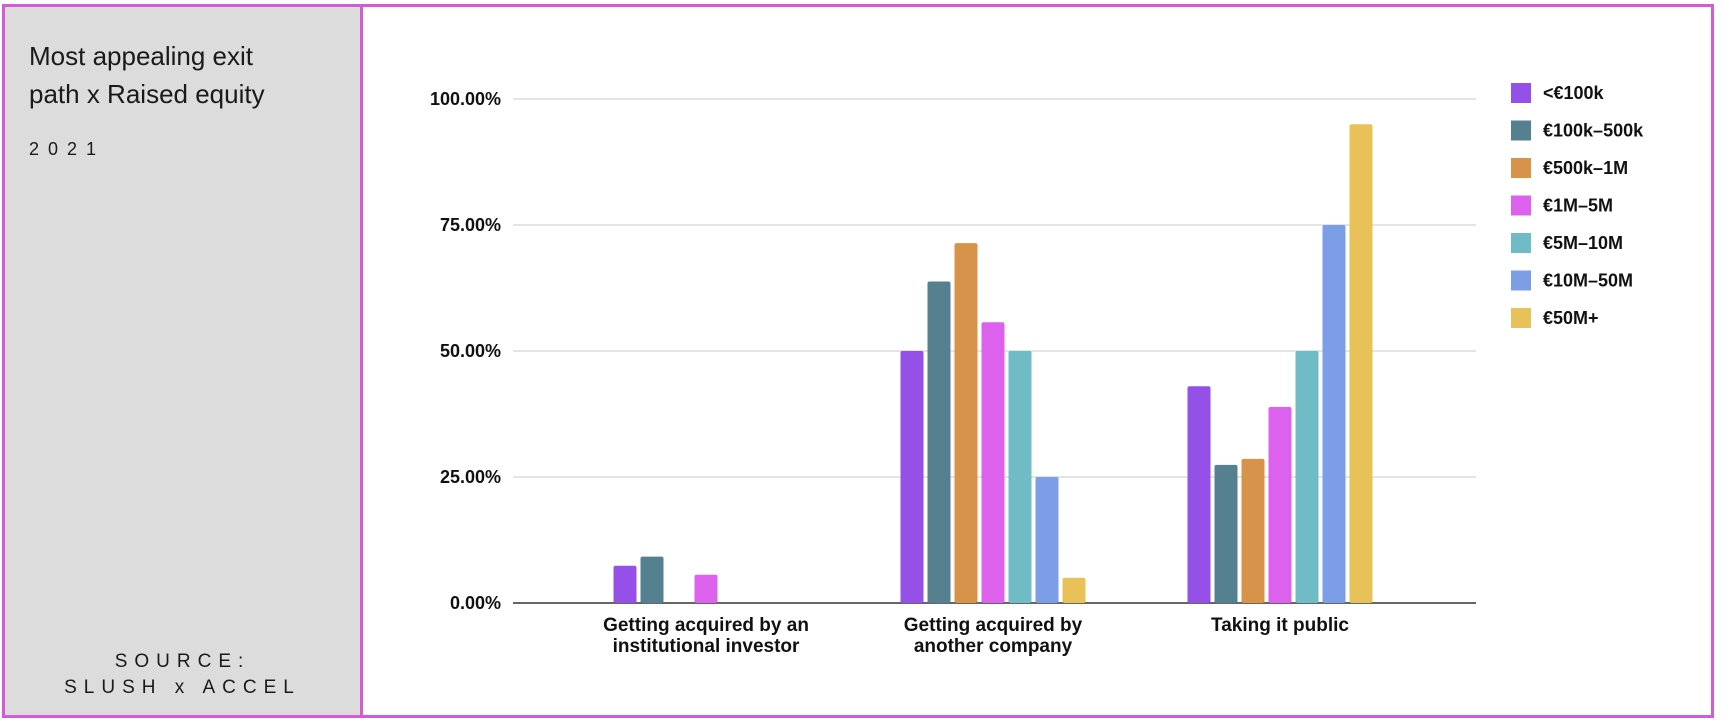 The height and width of the screenshot is (724, 1722). I want to click on y-tick-label: 25.00%, so click(470, 477).